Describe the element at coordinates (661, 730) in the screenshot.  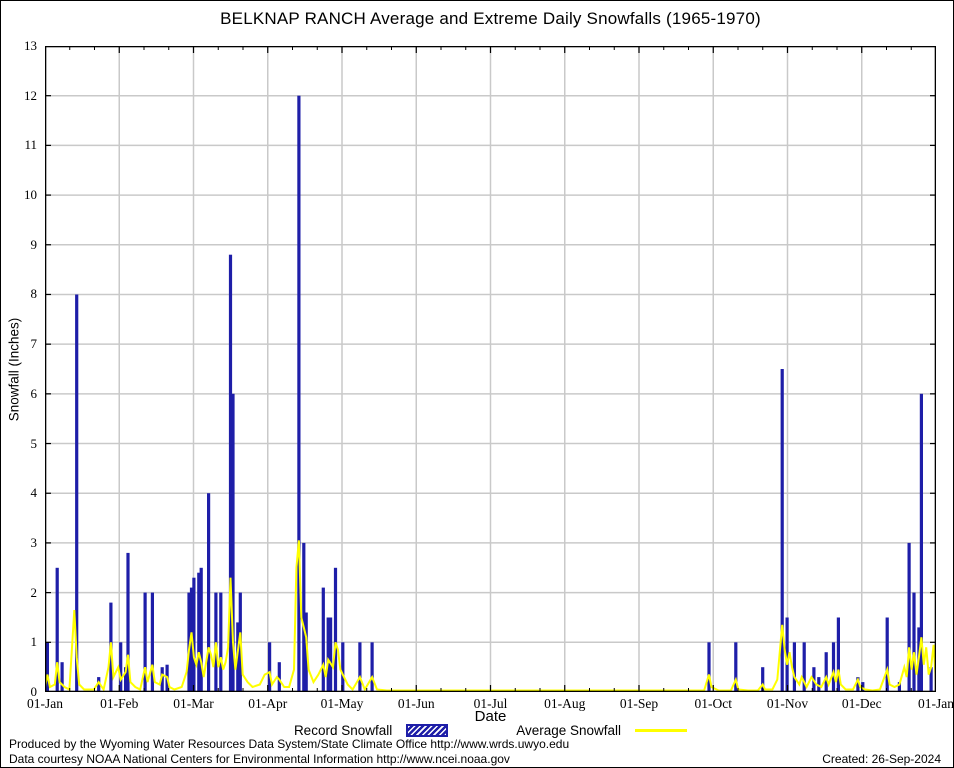
I see `legend-average-line-icon` at that location.